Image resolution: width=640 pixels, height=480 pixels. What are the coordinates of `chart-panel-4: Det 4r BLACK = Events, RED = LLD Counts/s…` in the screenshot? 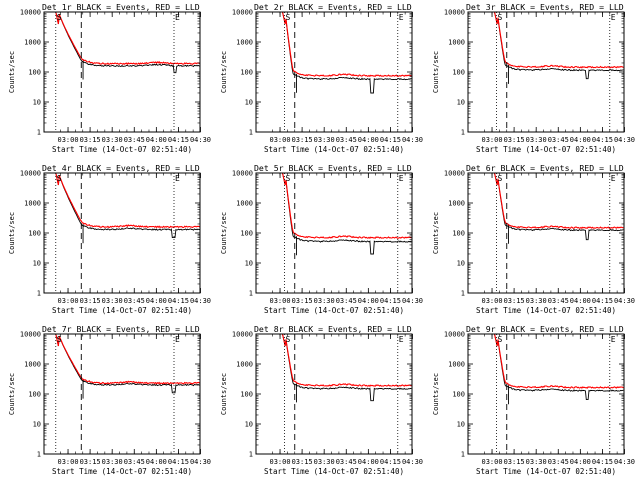 It's located at (109, 239).